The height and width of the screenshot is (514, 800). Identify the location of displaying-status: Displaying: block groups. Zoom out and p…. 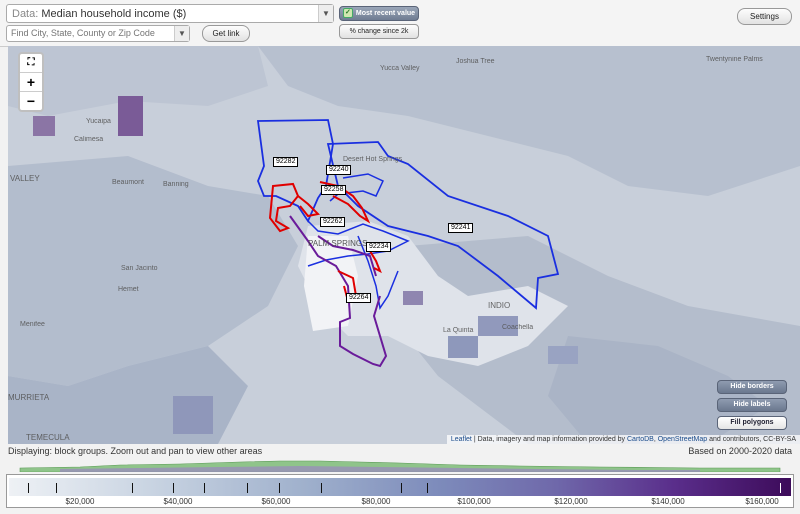
(135, 451).